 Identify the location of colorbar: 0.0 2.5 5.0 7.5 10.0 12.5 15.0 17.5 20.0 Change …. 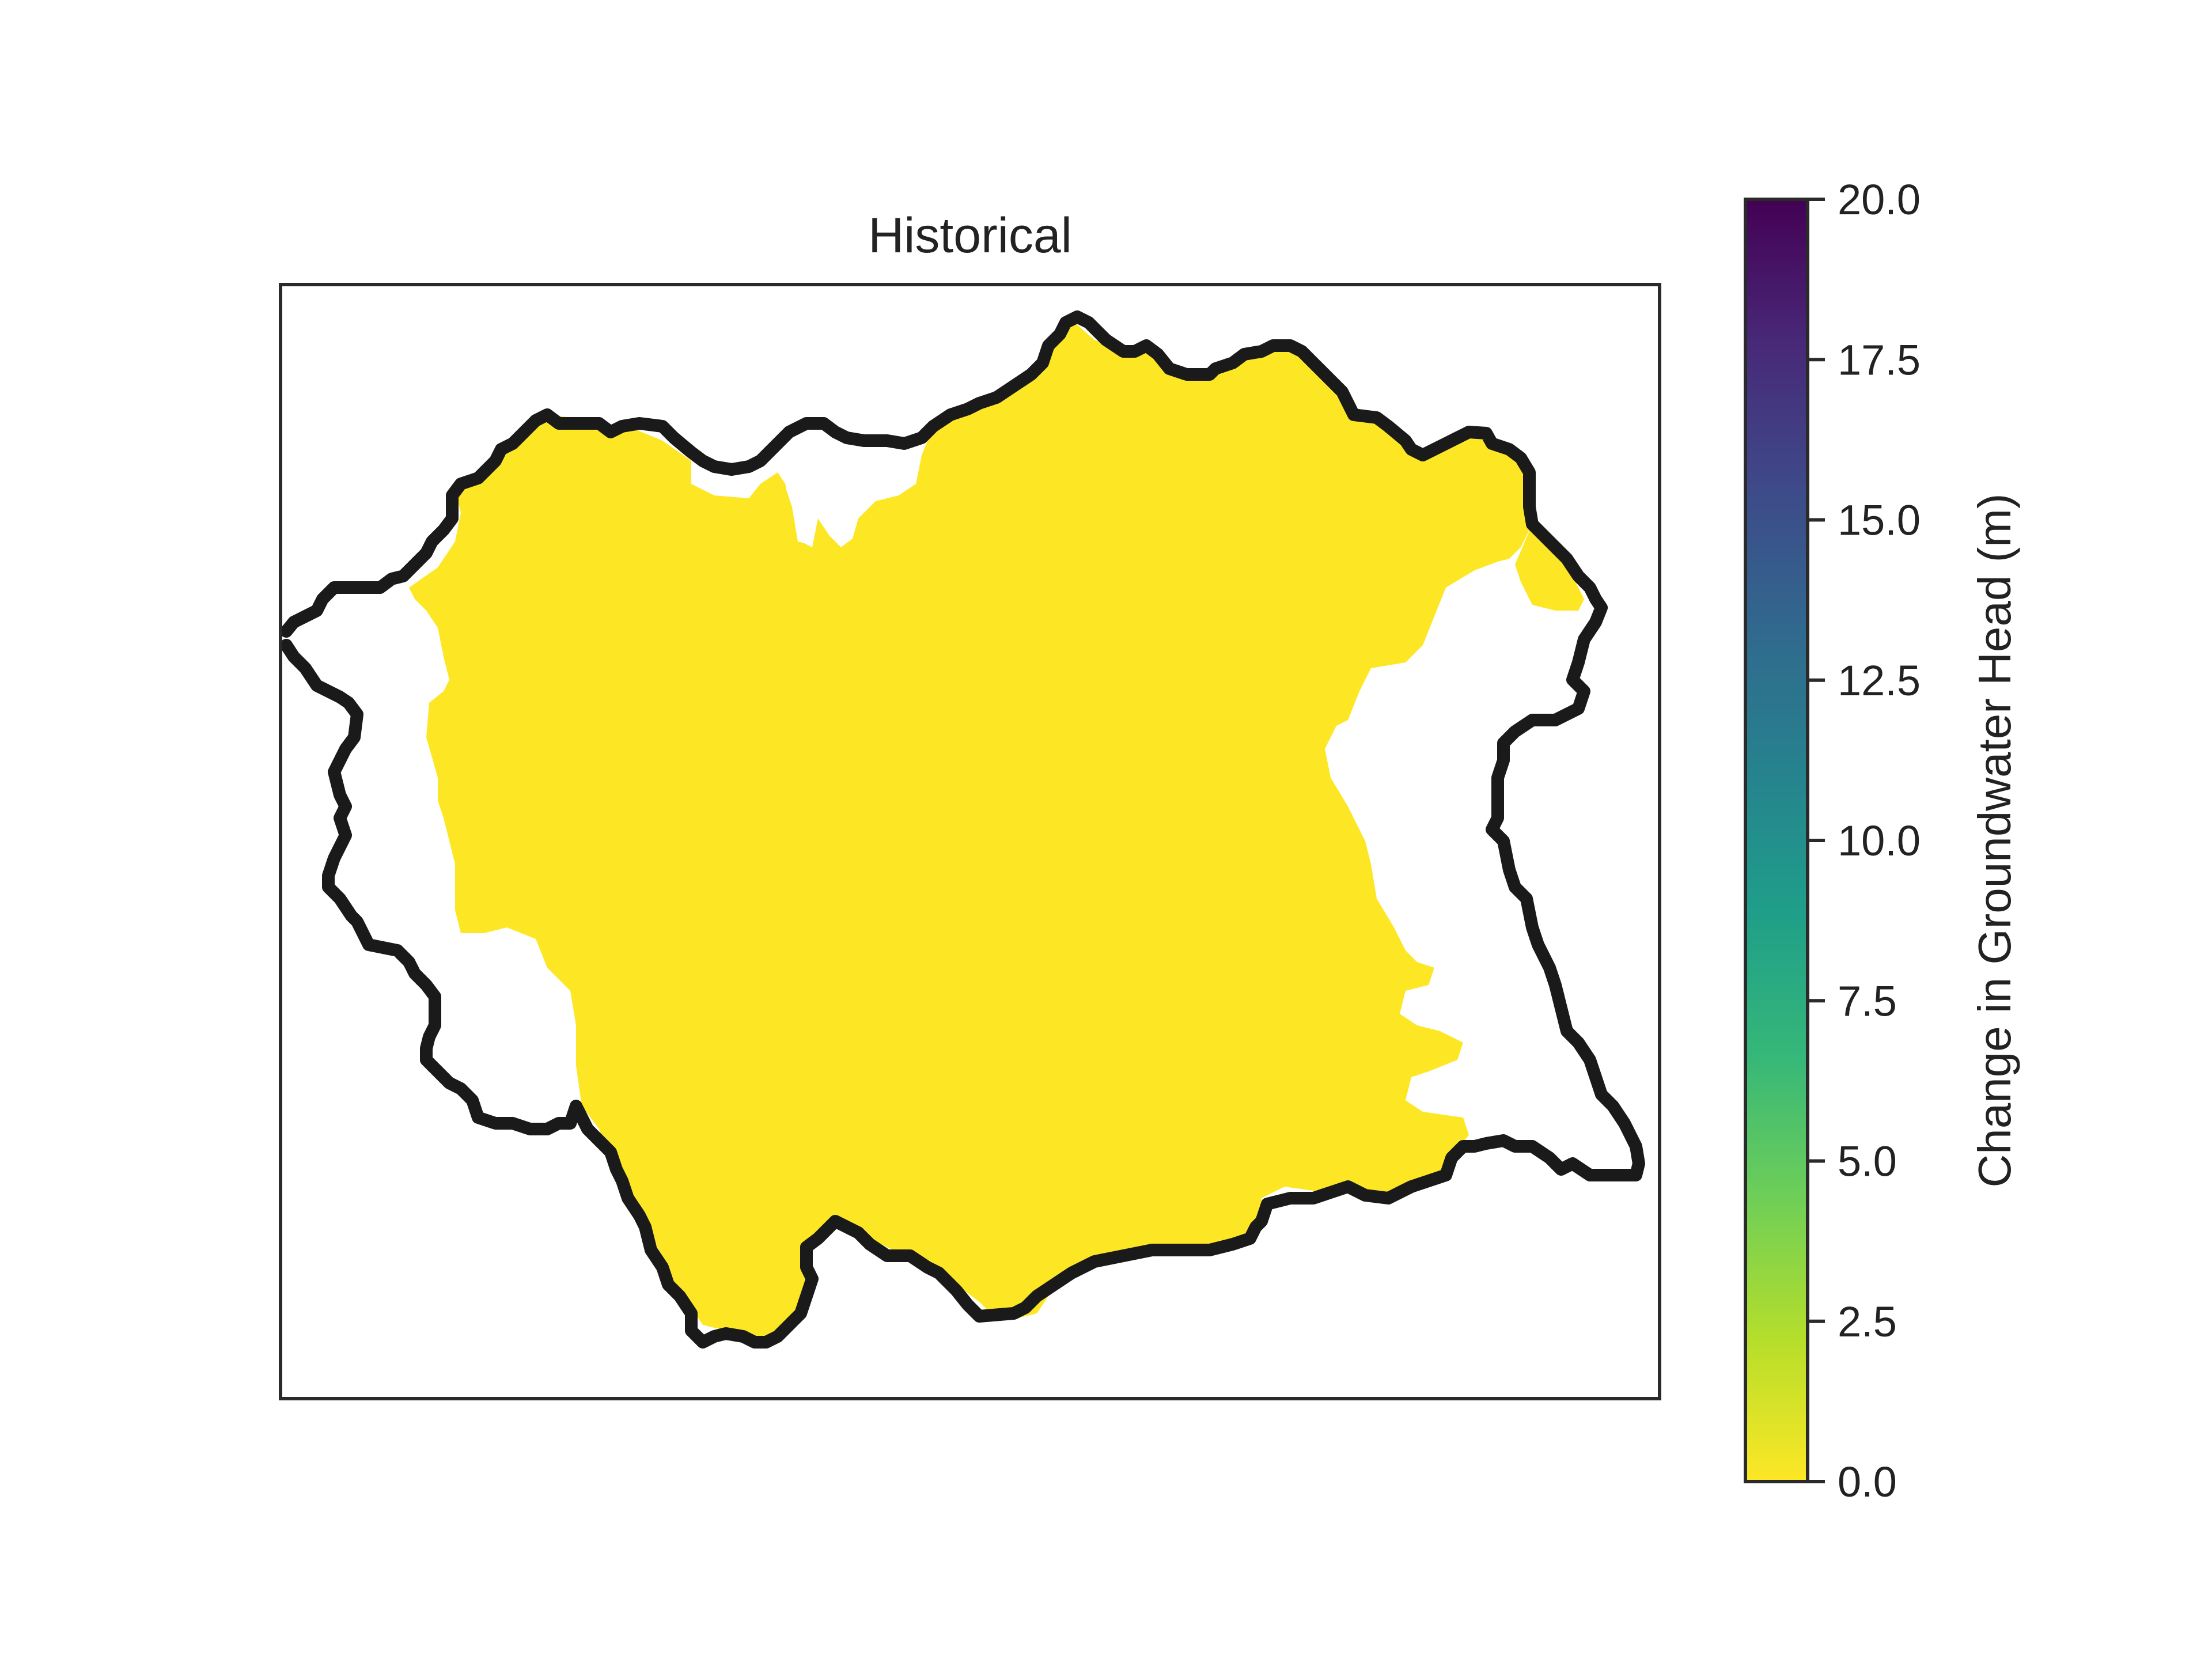
(1882, 841).